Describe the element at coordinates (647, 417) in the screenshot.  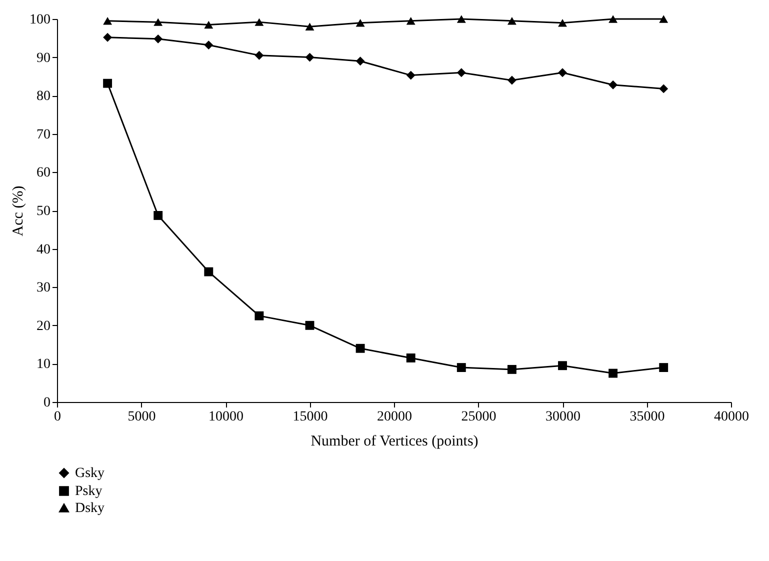
I see `x-tick-label: 35000` at that location.